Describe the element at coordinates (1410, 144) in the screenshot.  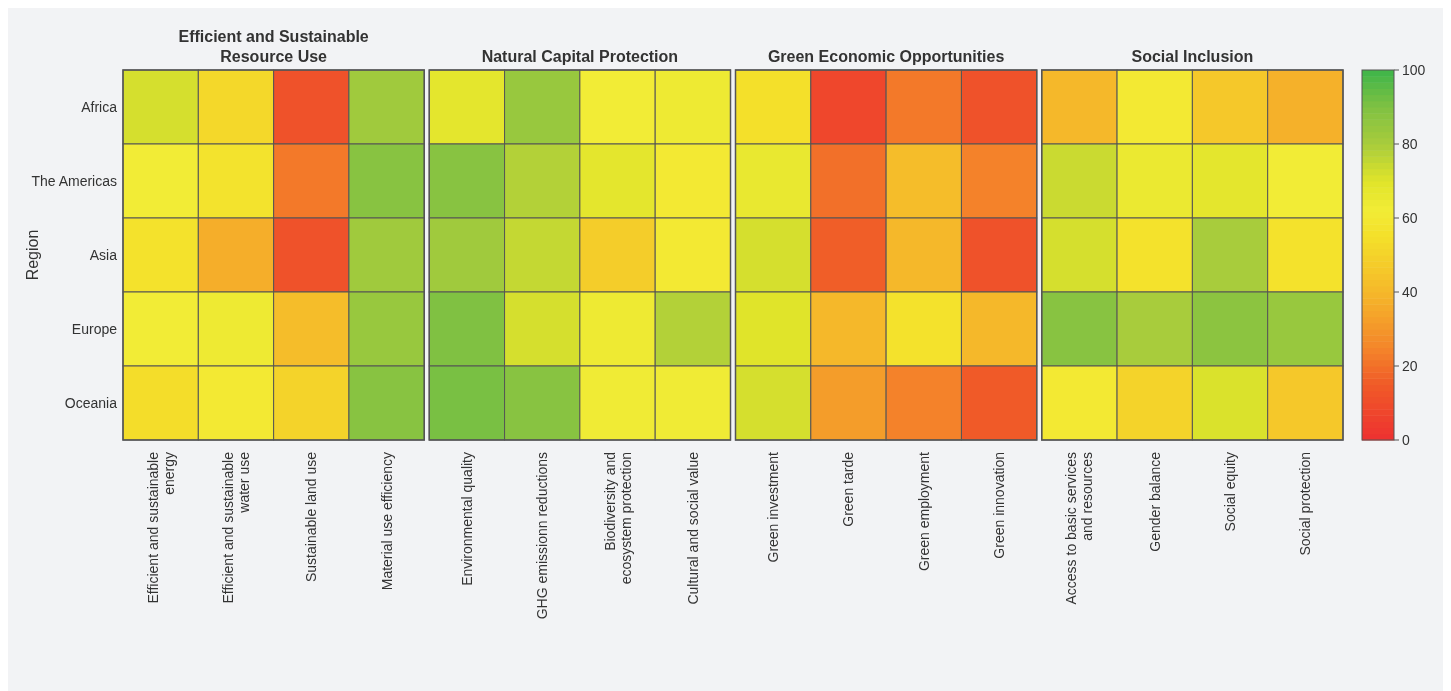
I see `color-bar-label: 80` at that location.